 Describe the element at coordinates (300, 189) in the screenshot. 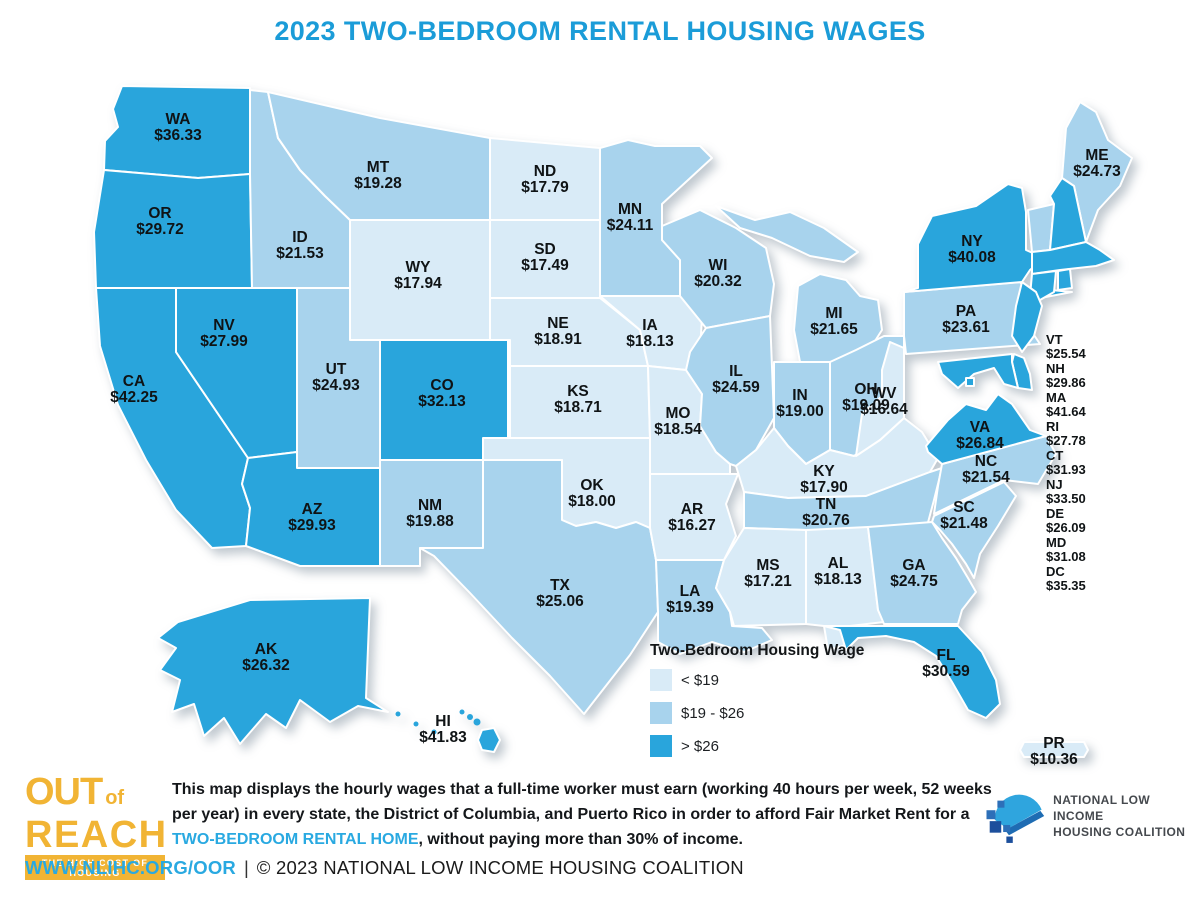

I see `state-ID` at that location.